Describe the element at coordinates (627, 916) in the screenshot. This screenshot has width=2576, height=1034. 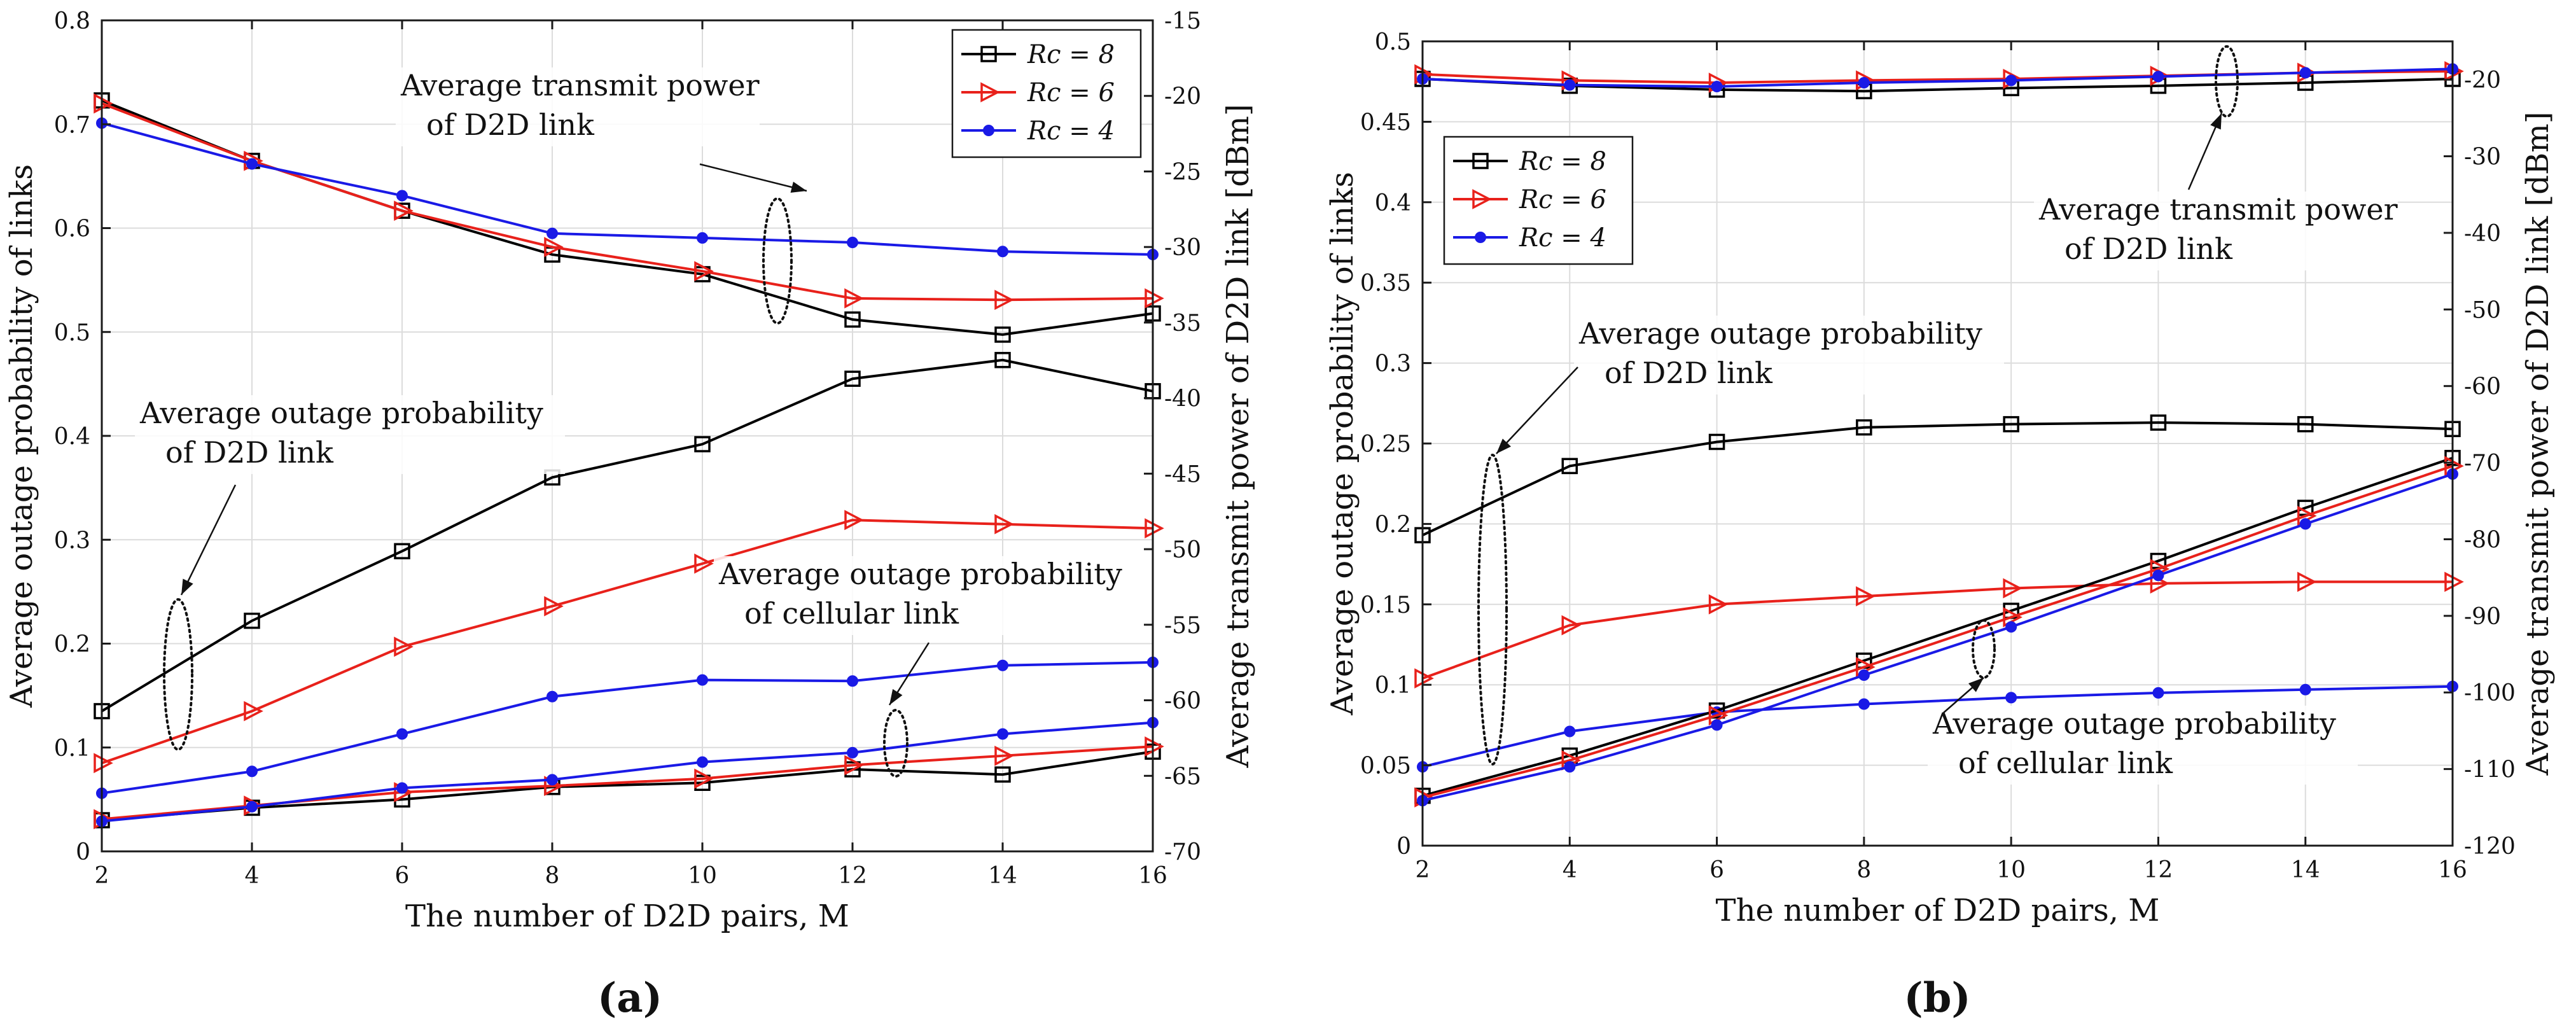
I see `x-axis-label: The number of D2D pairs, M` at that location.